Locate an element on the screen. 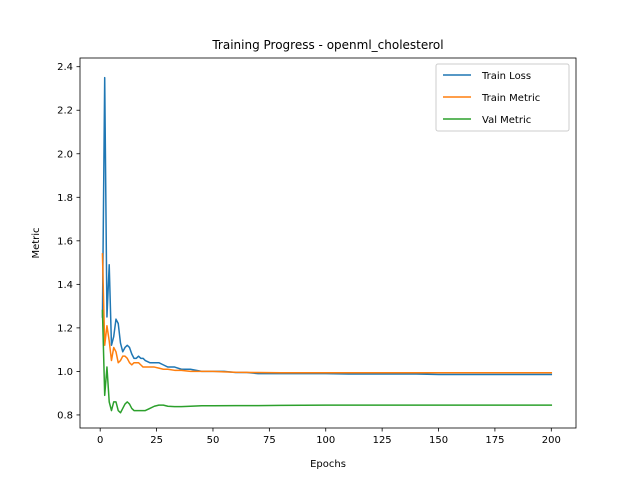  y-tick-label: 1.4 is located at coordinates (65, 285).